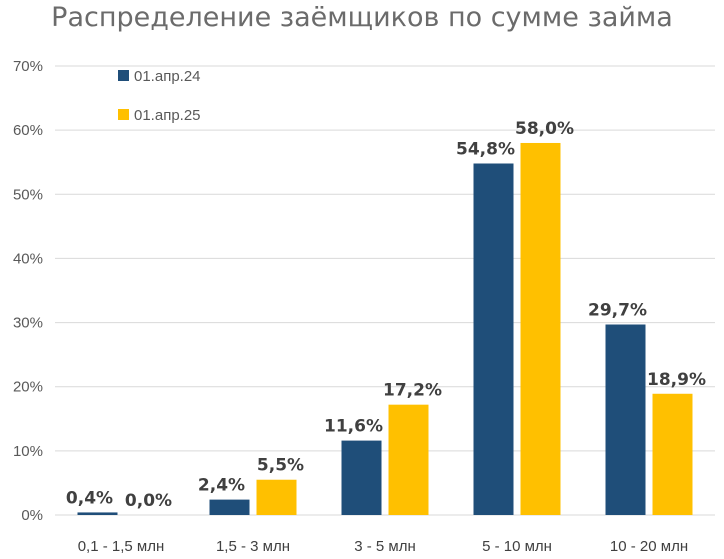  I want to click on data-label: 29,7%, so click(617, 310).